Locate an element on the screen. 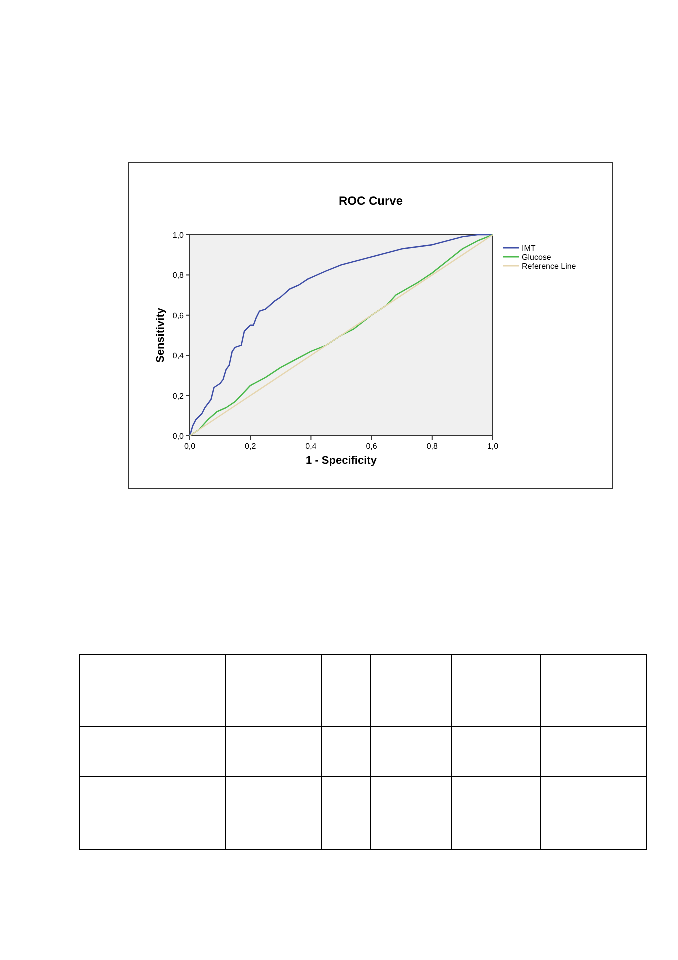  line-series is located at coordinates (341, 335).